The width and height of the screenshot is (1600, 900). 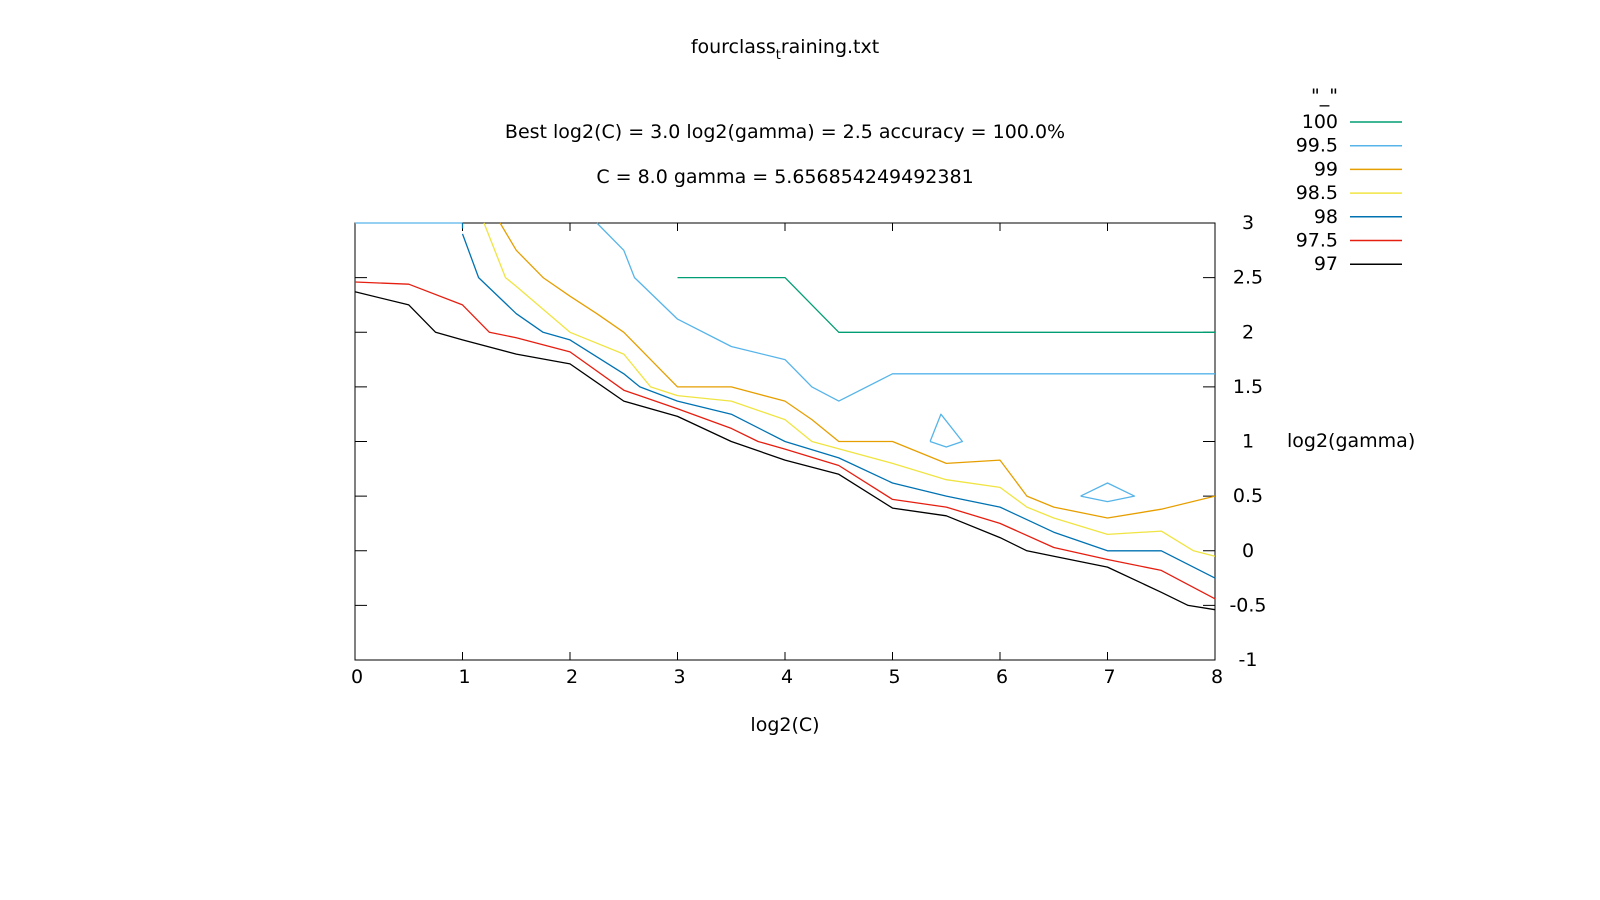 I want to click on y-tick-label: 2, so click(x=1248, y=332).